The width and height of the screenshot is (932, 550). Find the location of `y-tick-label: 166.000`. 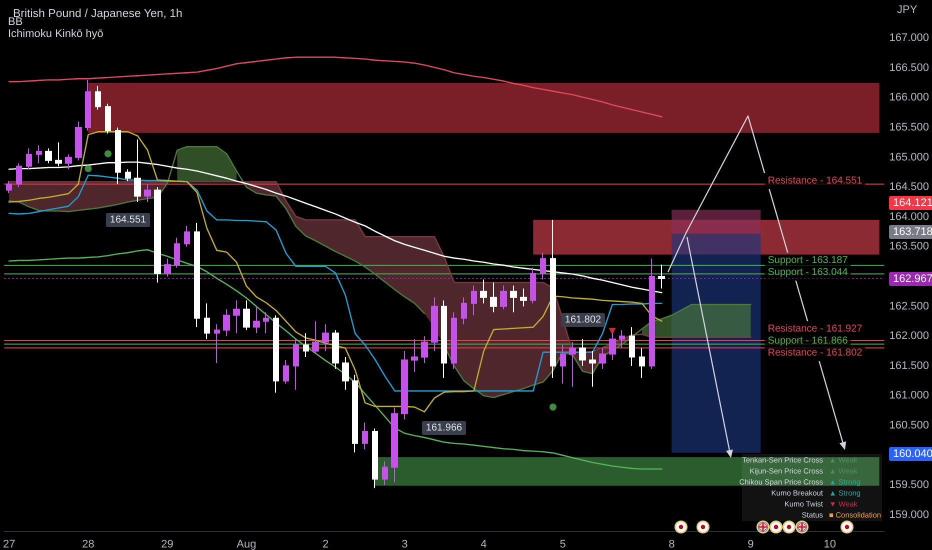

y-tick-label: 166.000 is located at coordinates (909, 98).